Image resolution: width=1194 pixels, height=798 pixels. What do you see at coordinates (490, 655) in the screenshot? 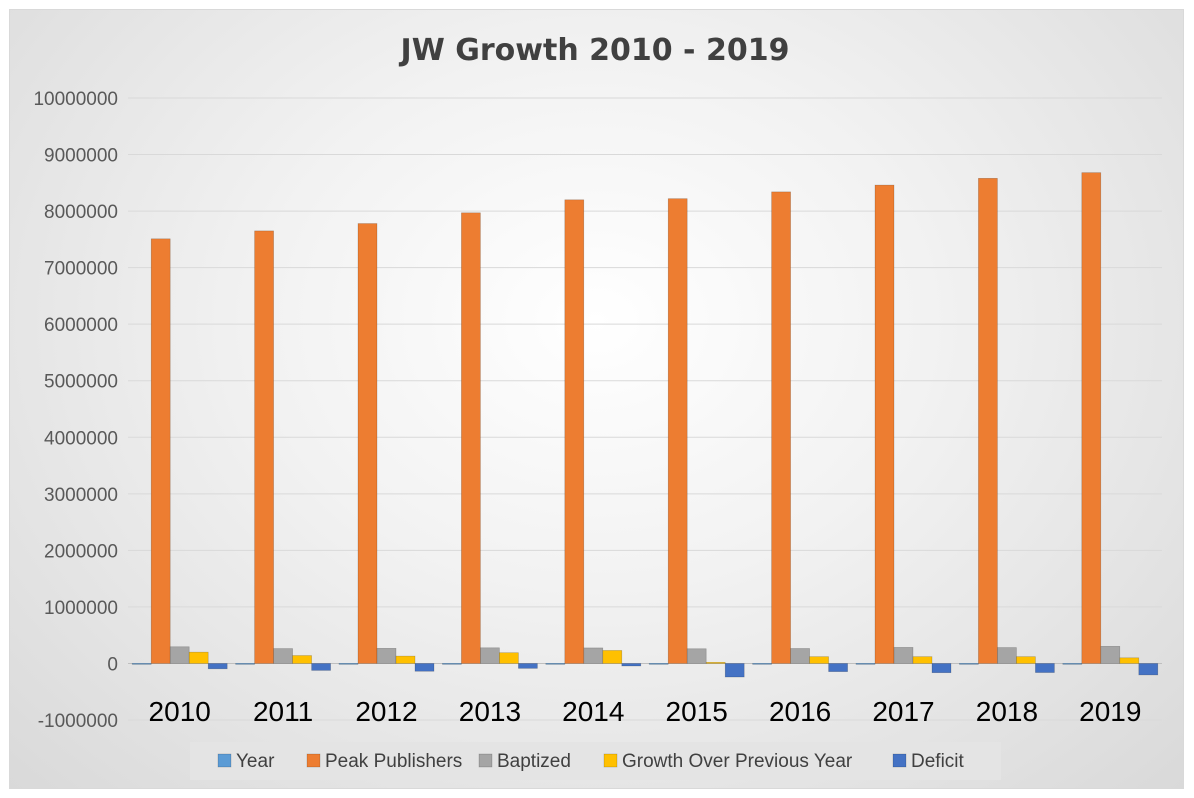
I see `bar-baptized-2013` at bounding box center [490, 655].